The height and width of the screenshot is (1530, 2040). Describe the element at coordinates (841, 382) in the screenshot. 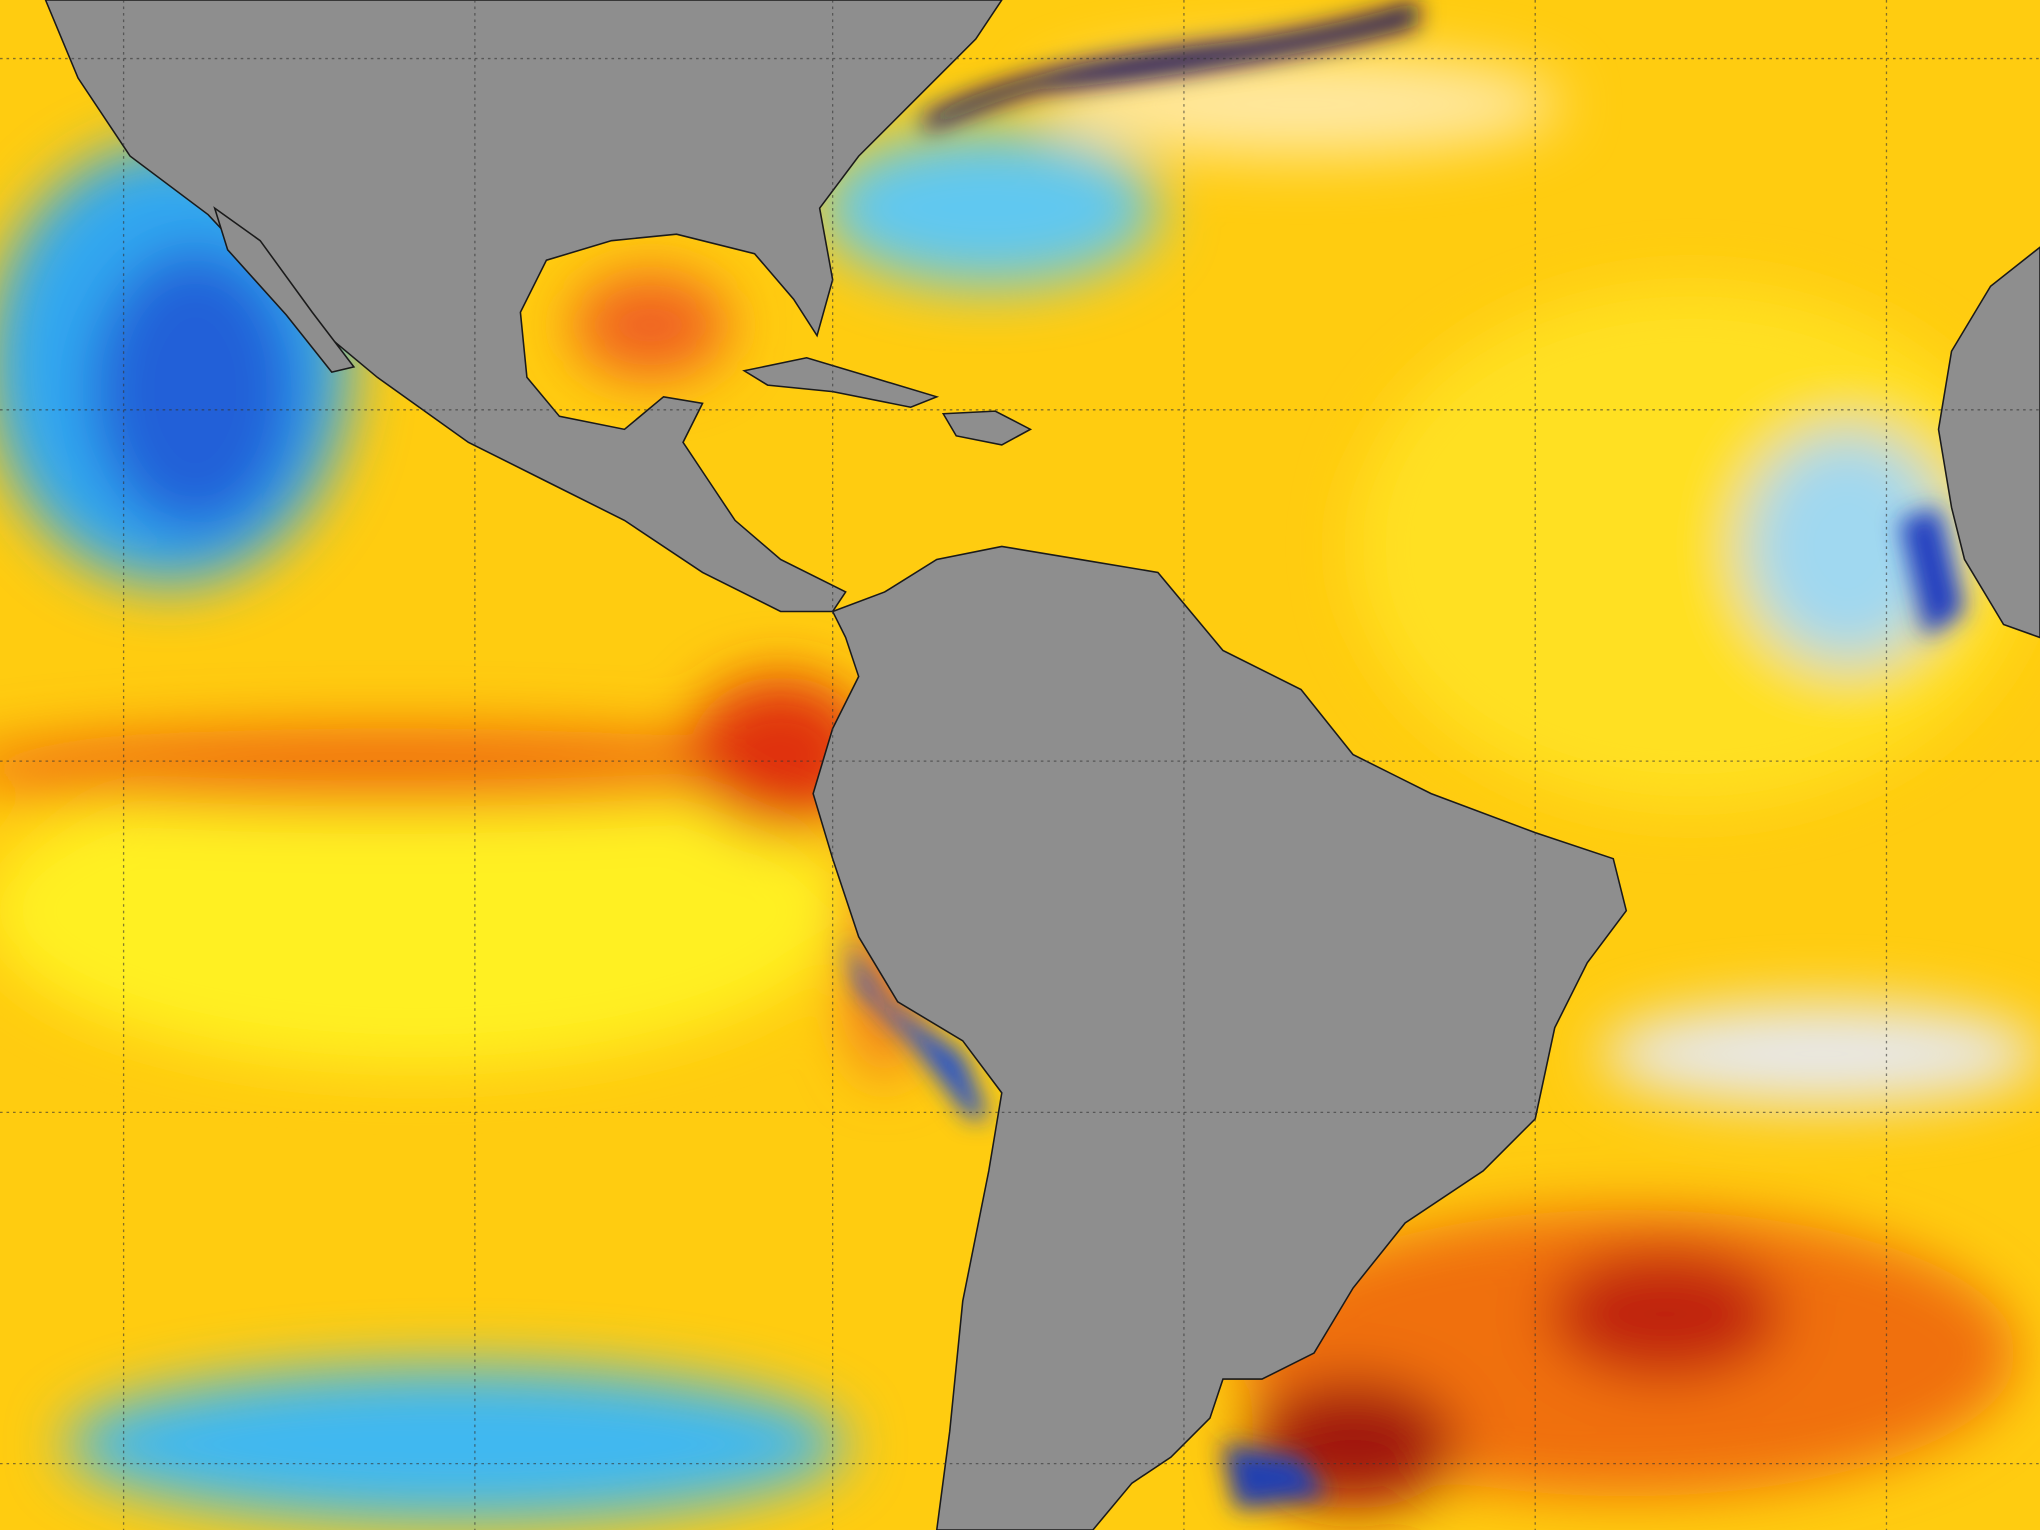

I see `cuba` at that location.